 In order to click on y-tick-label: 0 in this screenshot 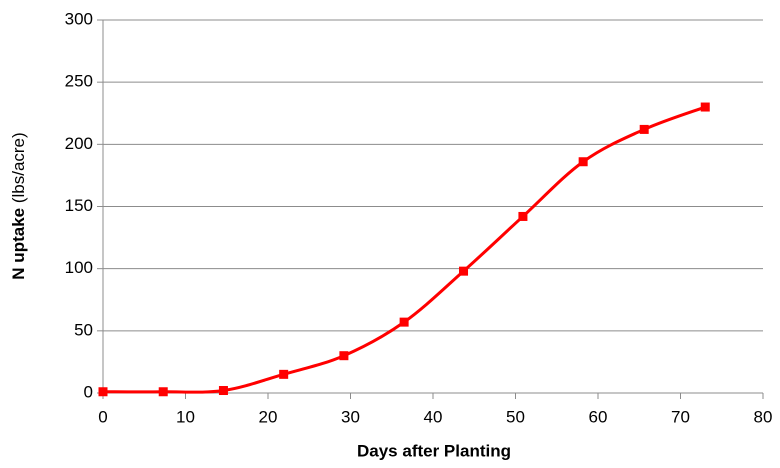, I will do `click(88, 391)`.